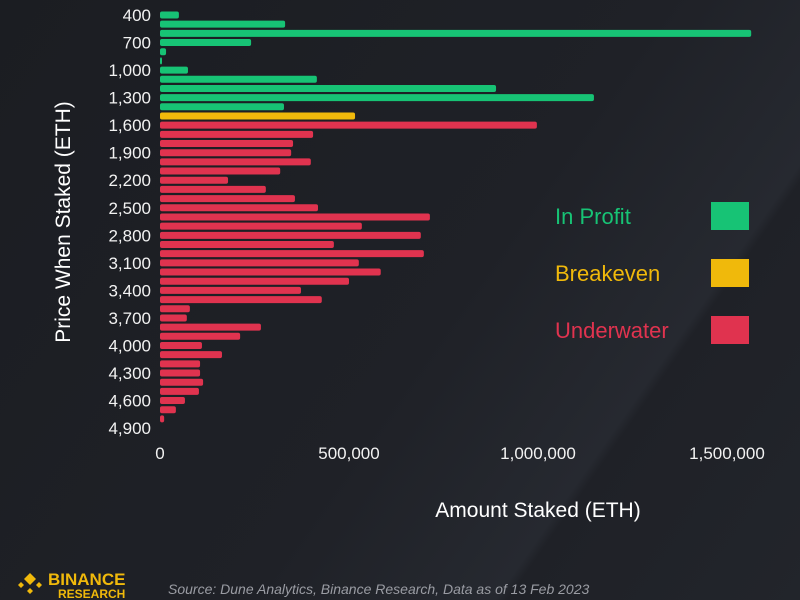 This screenshot has height=600, width=800. Describe the element at coordinates (63, 222) in the screenshot. I see `y-axis-label: Price When Staked (ETH)` at that location.